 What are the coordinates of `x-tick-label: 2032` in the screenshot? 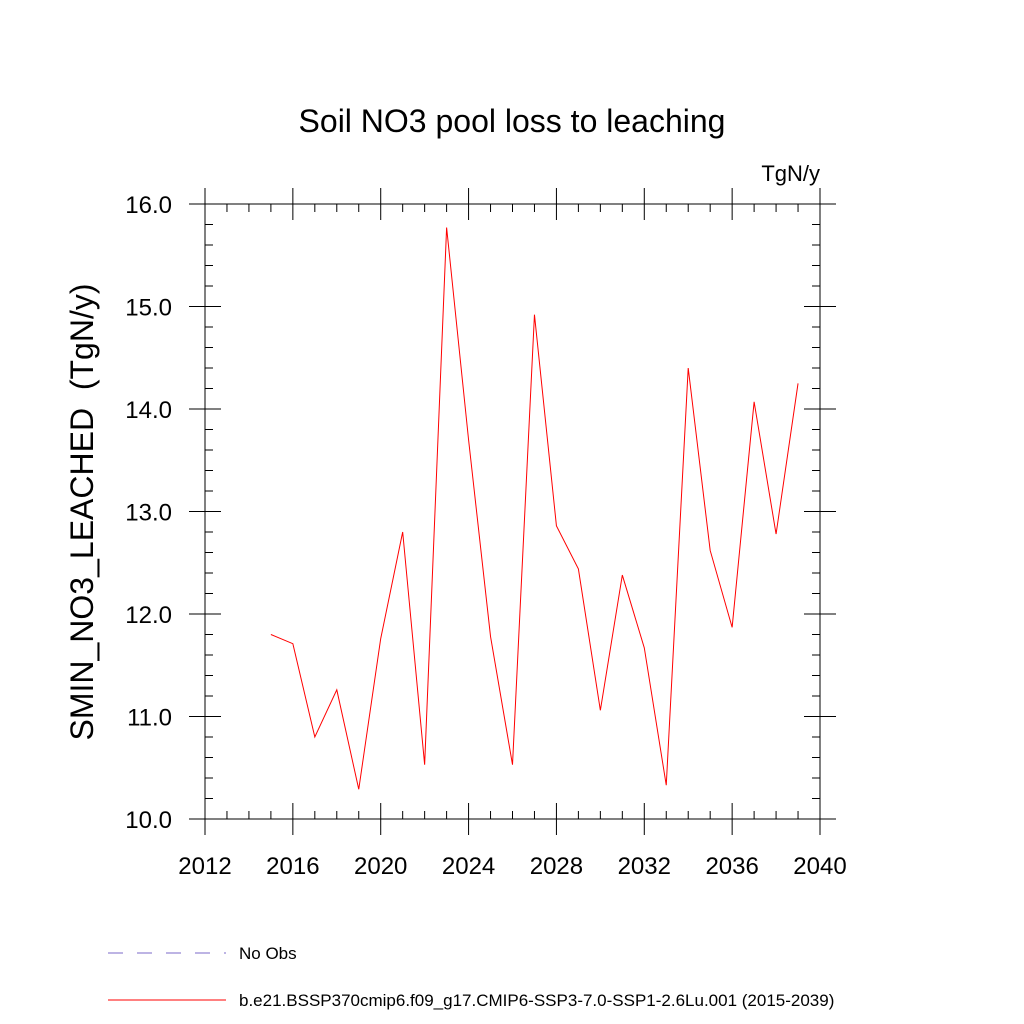 It's located at (644, 866).